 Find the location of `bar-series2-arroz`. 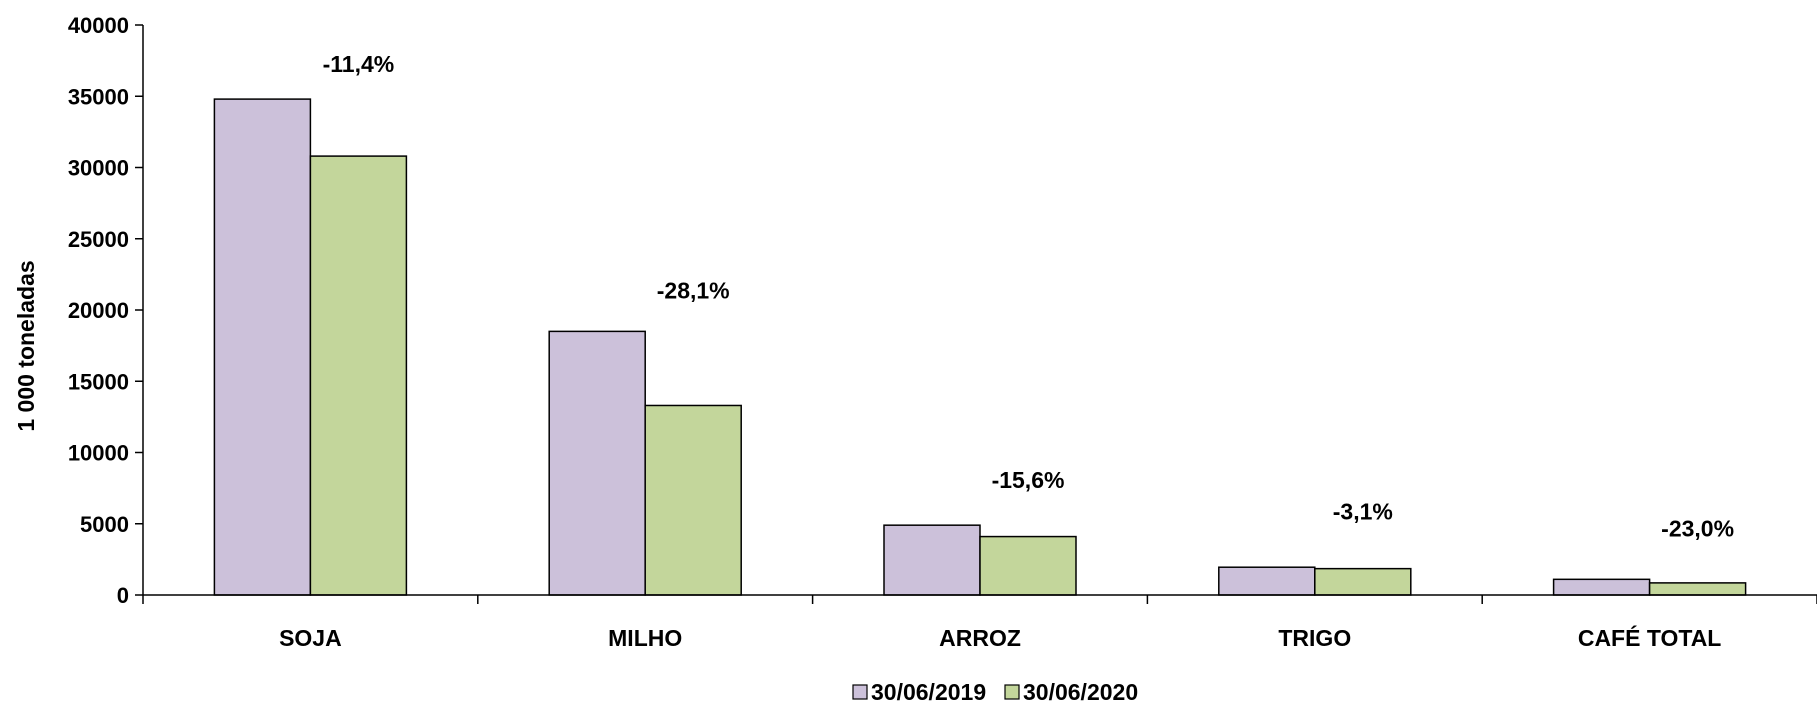

bar-series2-arroz is located at coordinates (1028, 565).